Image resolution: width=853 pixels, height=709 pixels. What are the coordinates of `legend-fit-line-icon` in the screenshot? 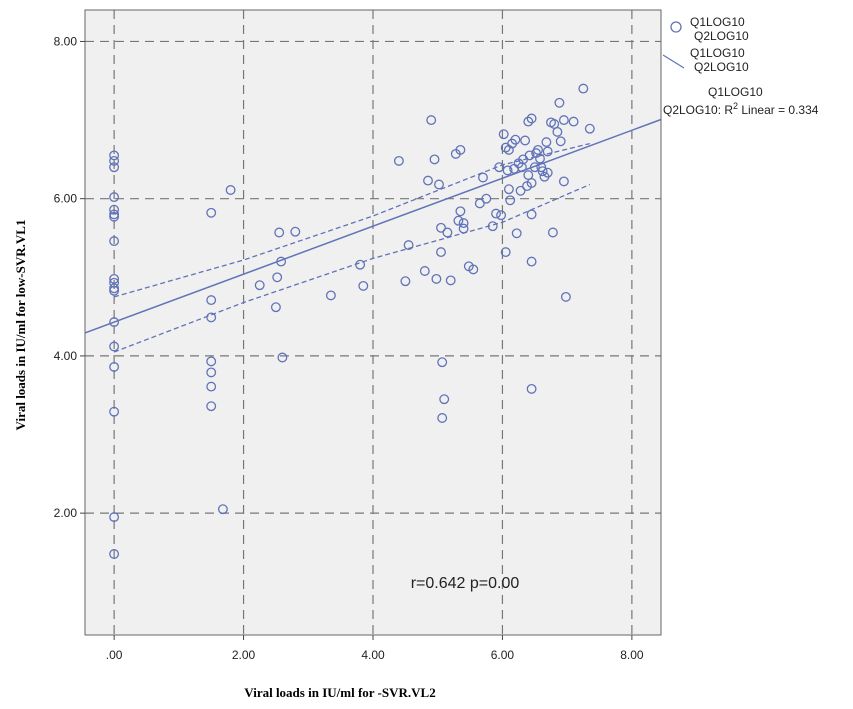 It's located at (673, 61).